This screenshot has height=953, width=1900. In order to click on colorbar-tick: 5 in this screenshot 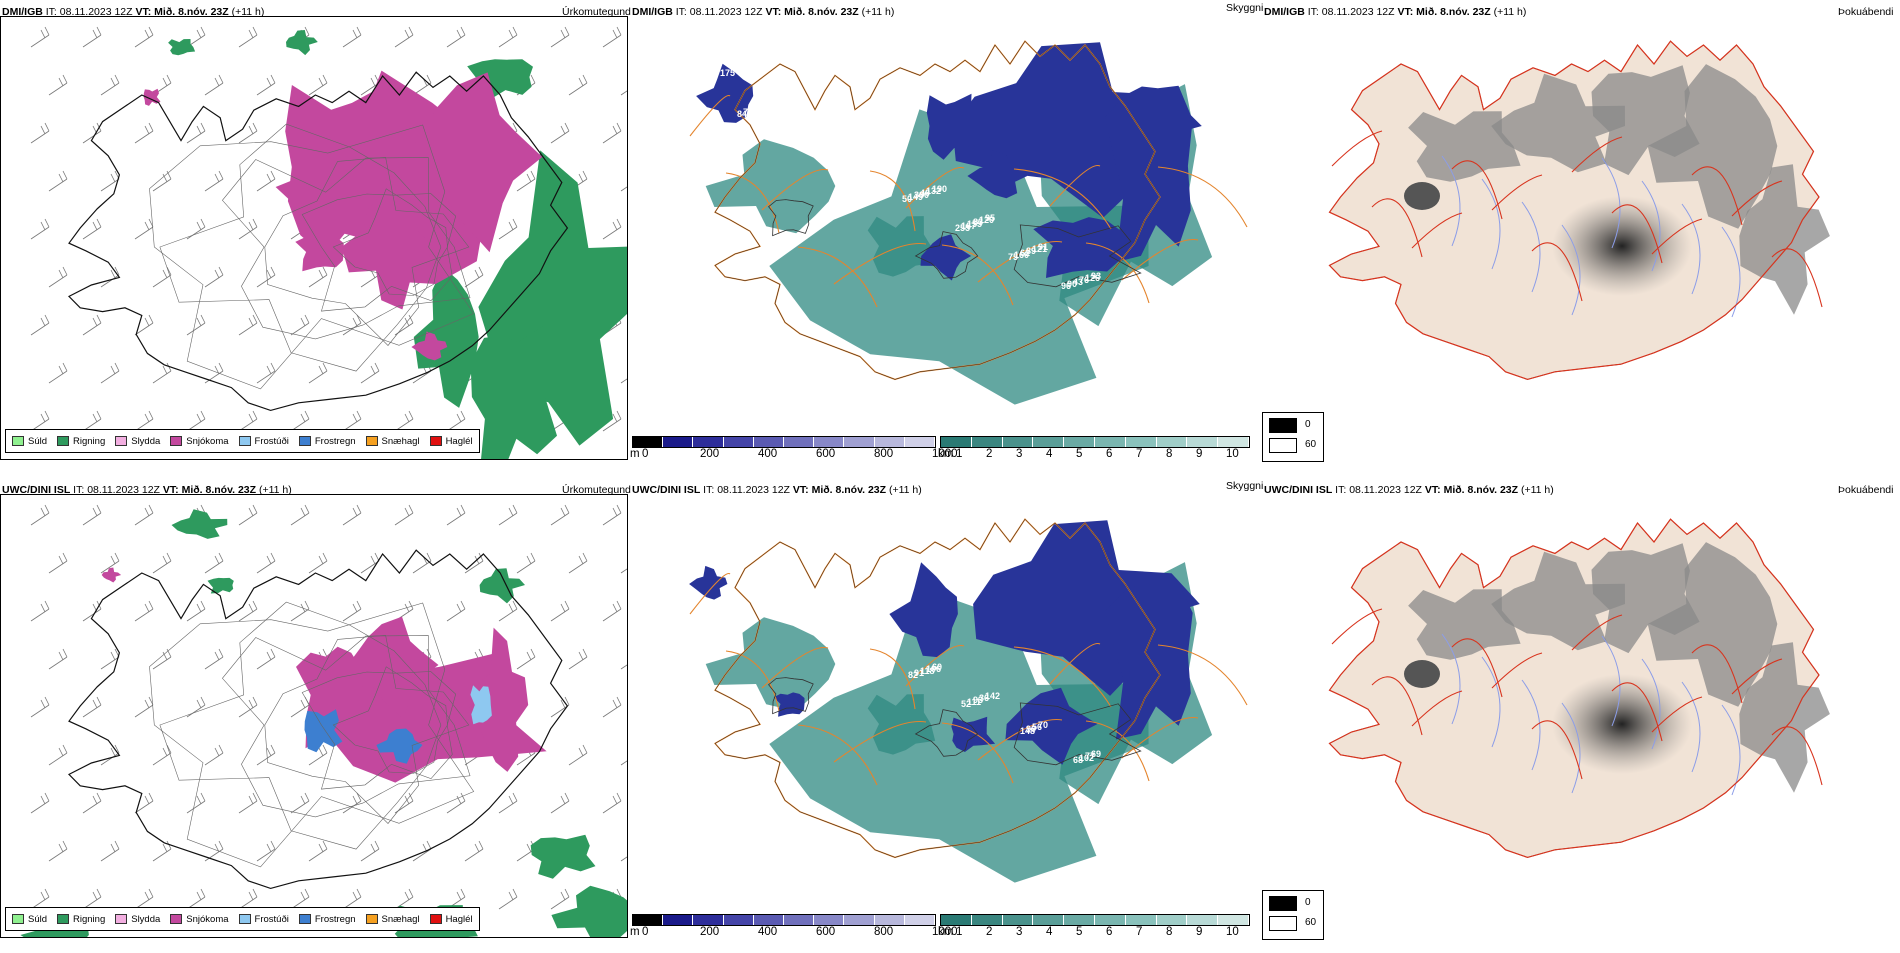, I will do `click(1079, 454)`.